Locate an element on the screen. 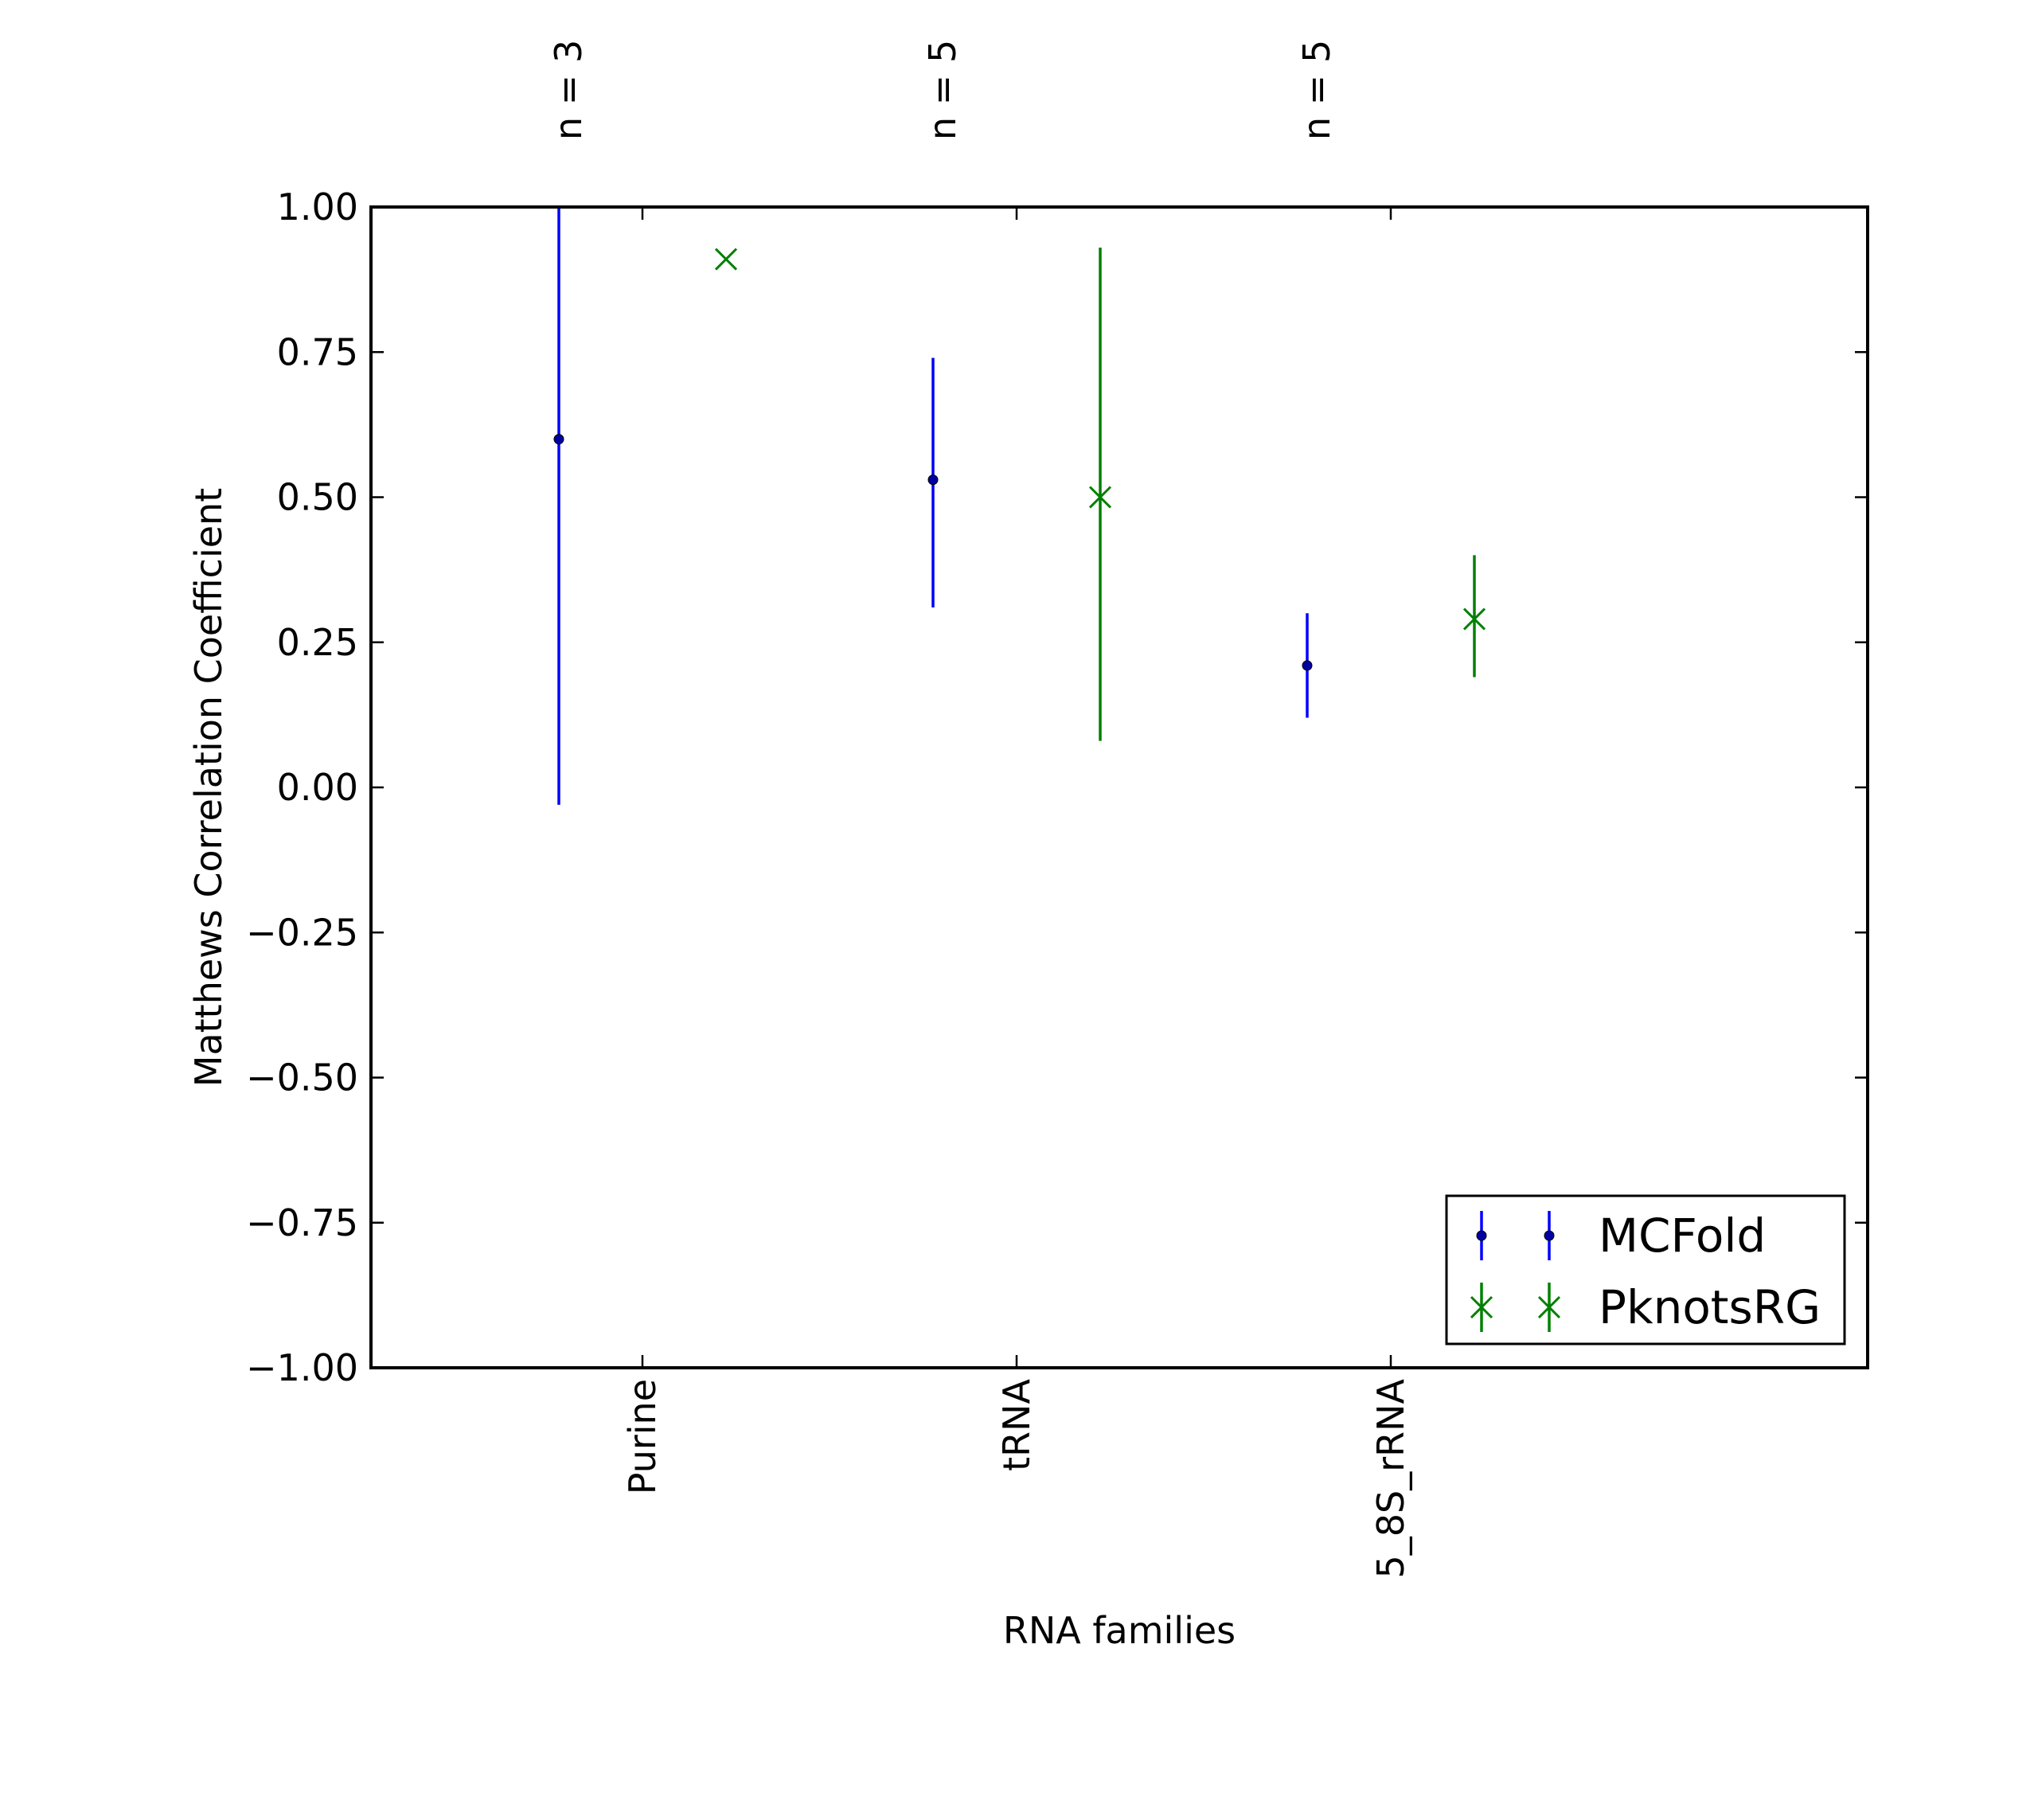 This screenshot has width=2038, height=1820. y-tick-label: 1.00 is located at coordinates (318, 207).